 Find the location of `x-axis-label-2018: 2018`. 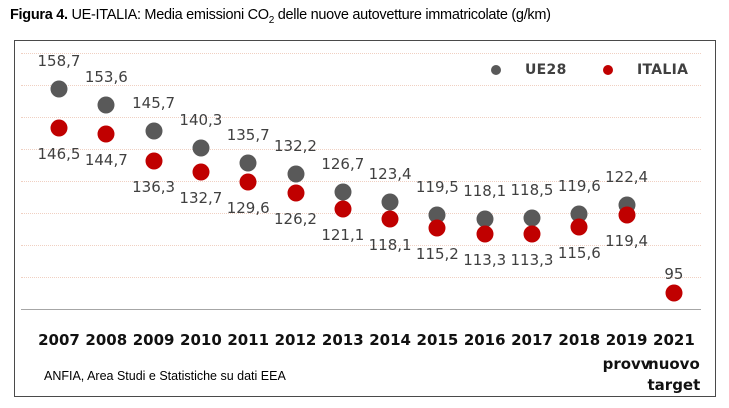

x-axis-label-2018: 2018 is located at coordinates (579, 340).